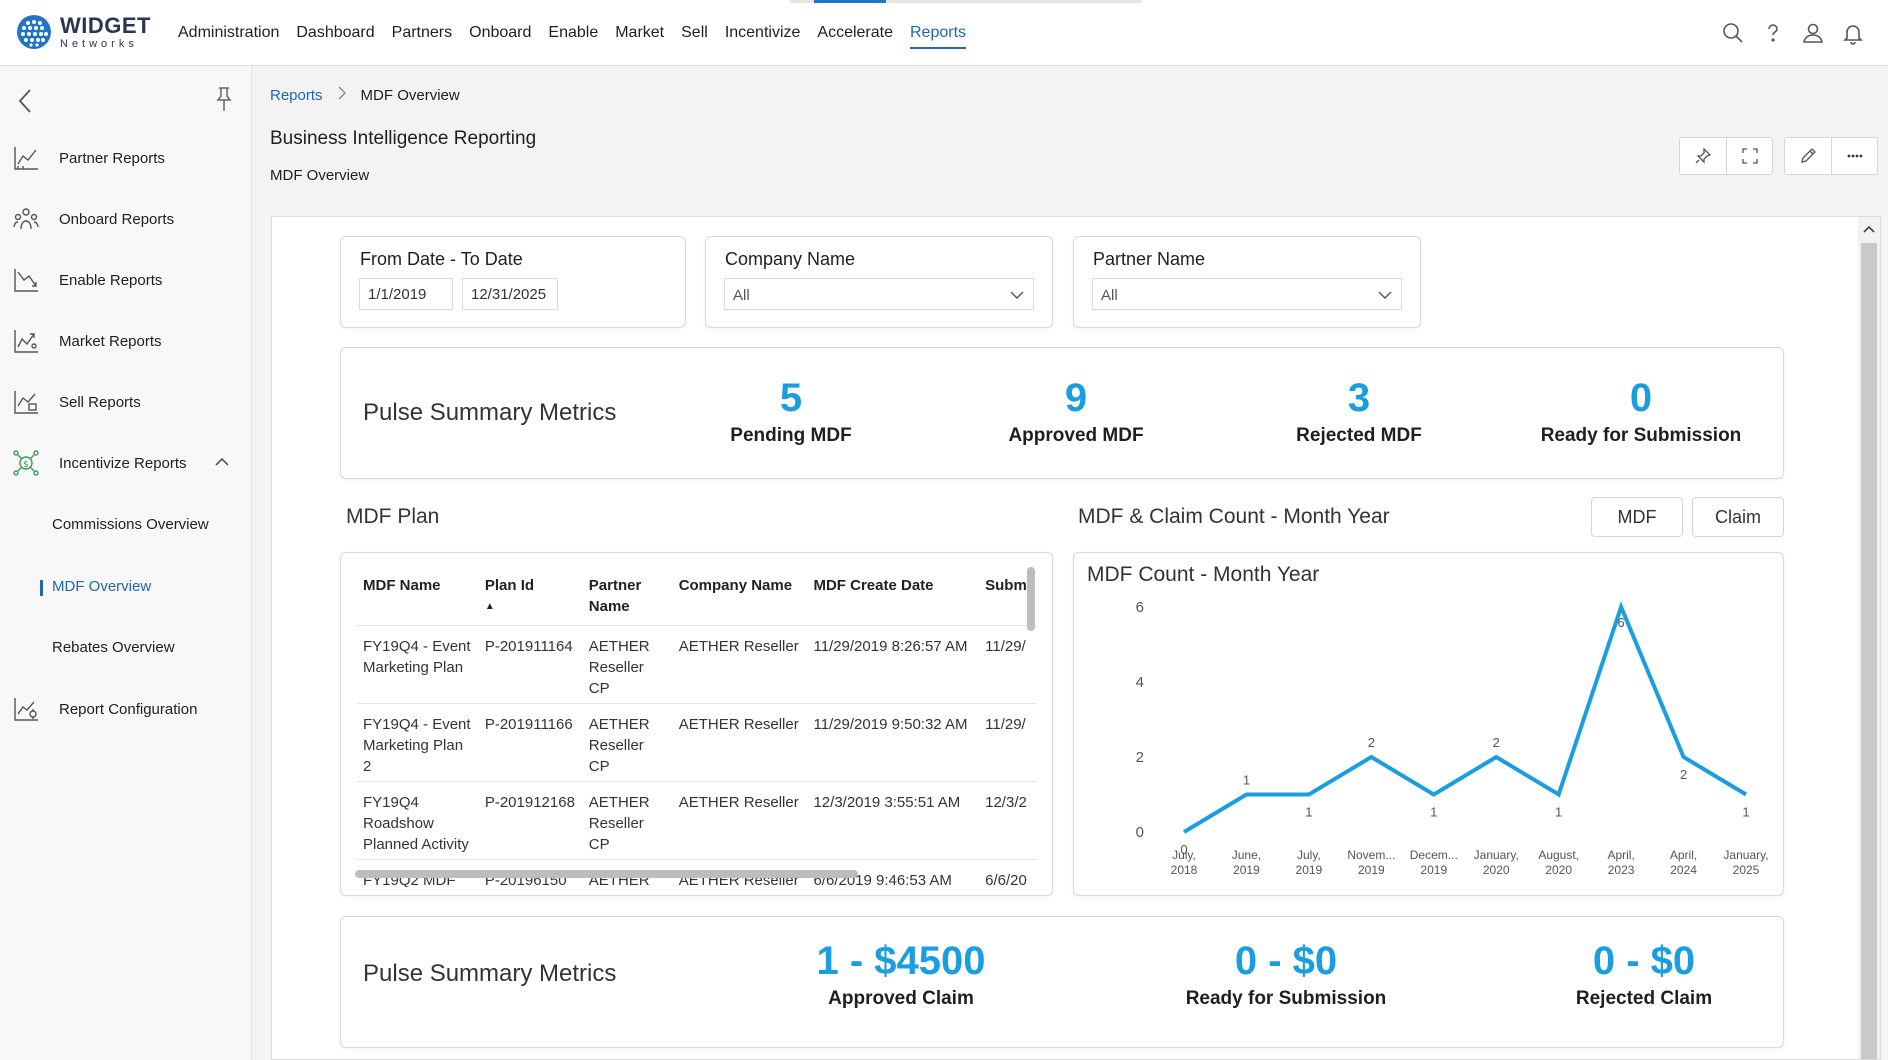  Describe the element at coordinates (1008, 873) in the screenshot. I see `cell-submitted: 6/6/20` at that location.